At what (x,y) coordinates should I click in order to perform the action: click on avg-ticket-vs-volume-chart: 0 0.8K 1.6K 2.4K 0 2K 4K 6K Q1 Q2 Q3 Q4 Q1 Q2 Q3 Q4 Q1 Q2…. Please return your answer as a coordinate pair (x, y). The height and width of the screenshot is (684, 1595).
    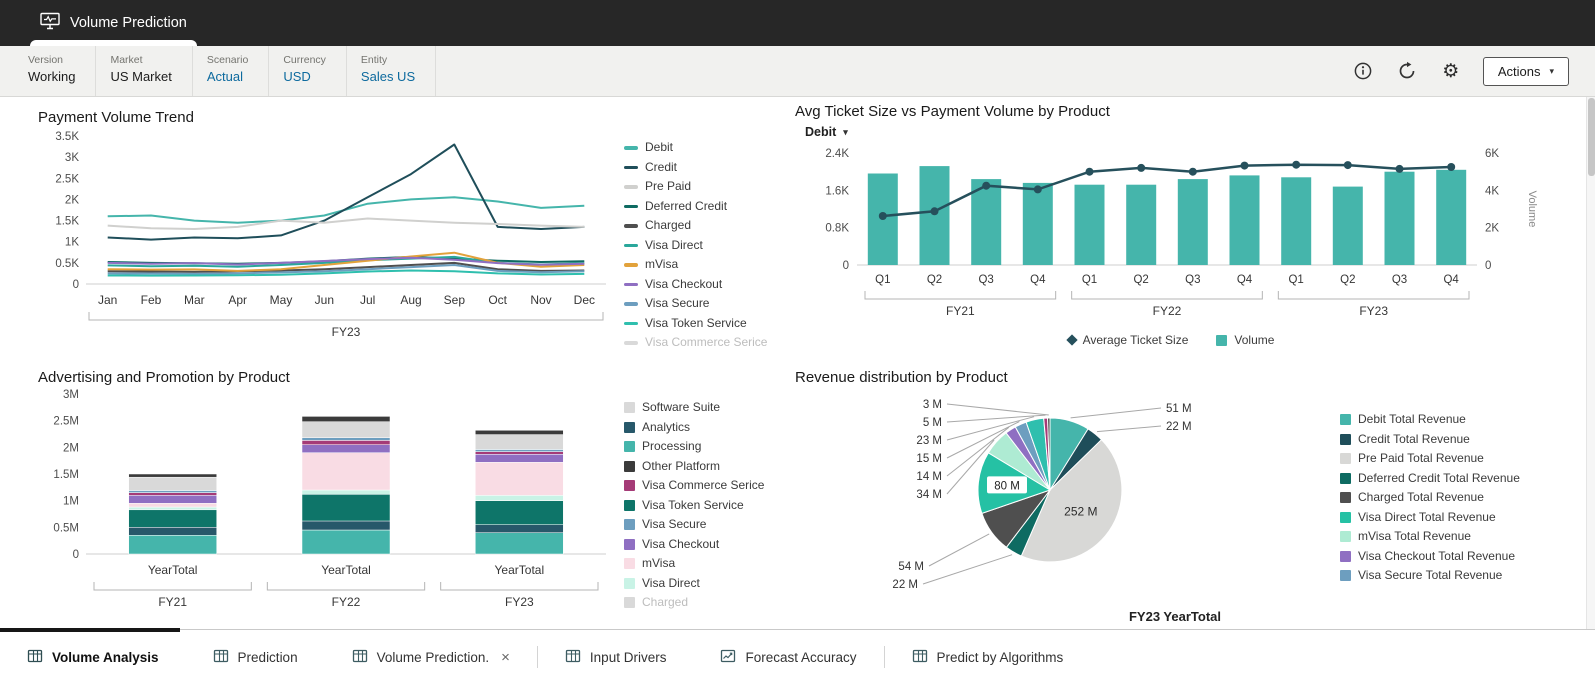
    Looking at the image, I should click on (1194, 234).